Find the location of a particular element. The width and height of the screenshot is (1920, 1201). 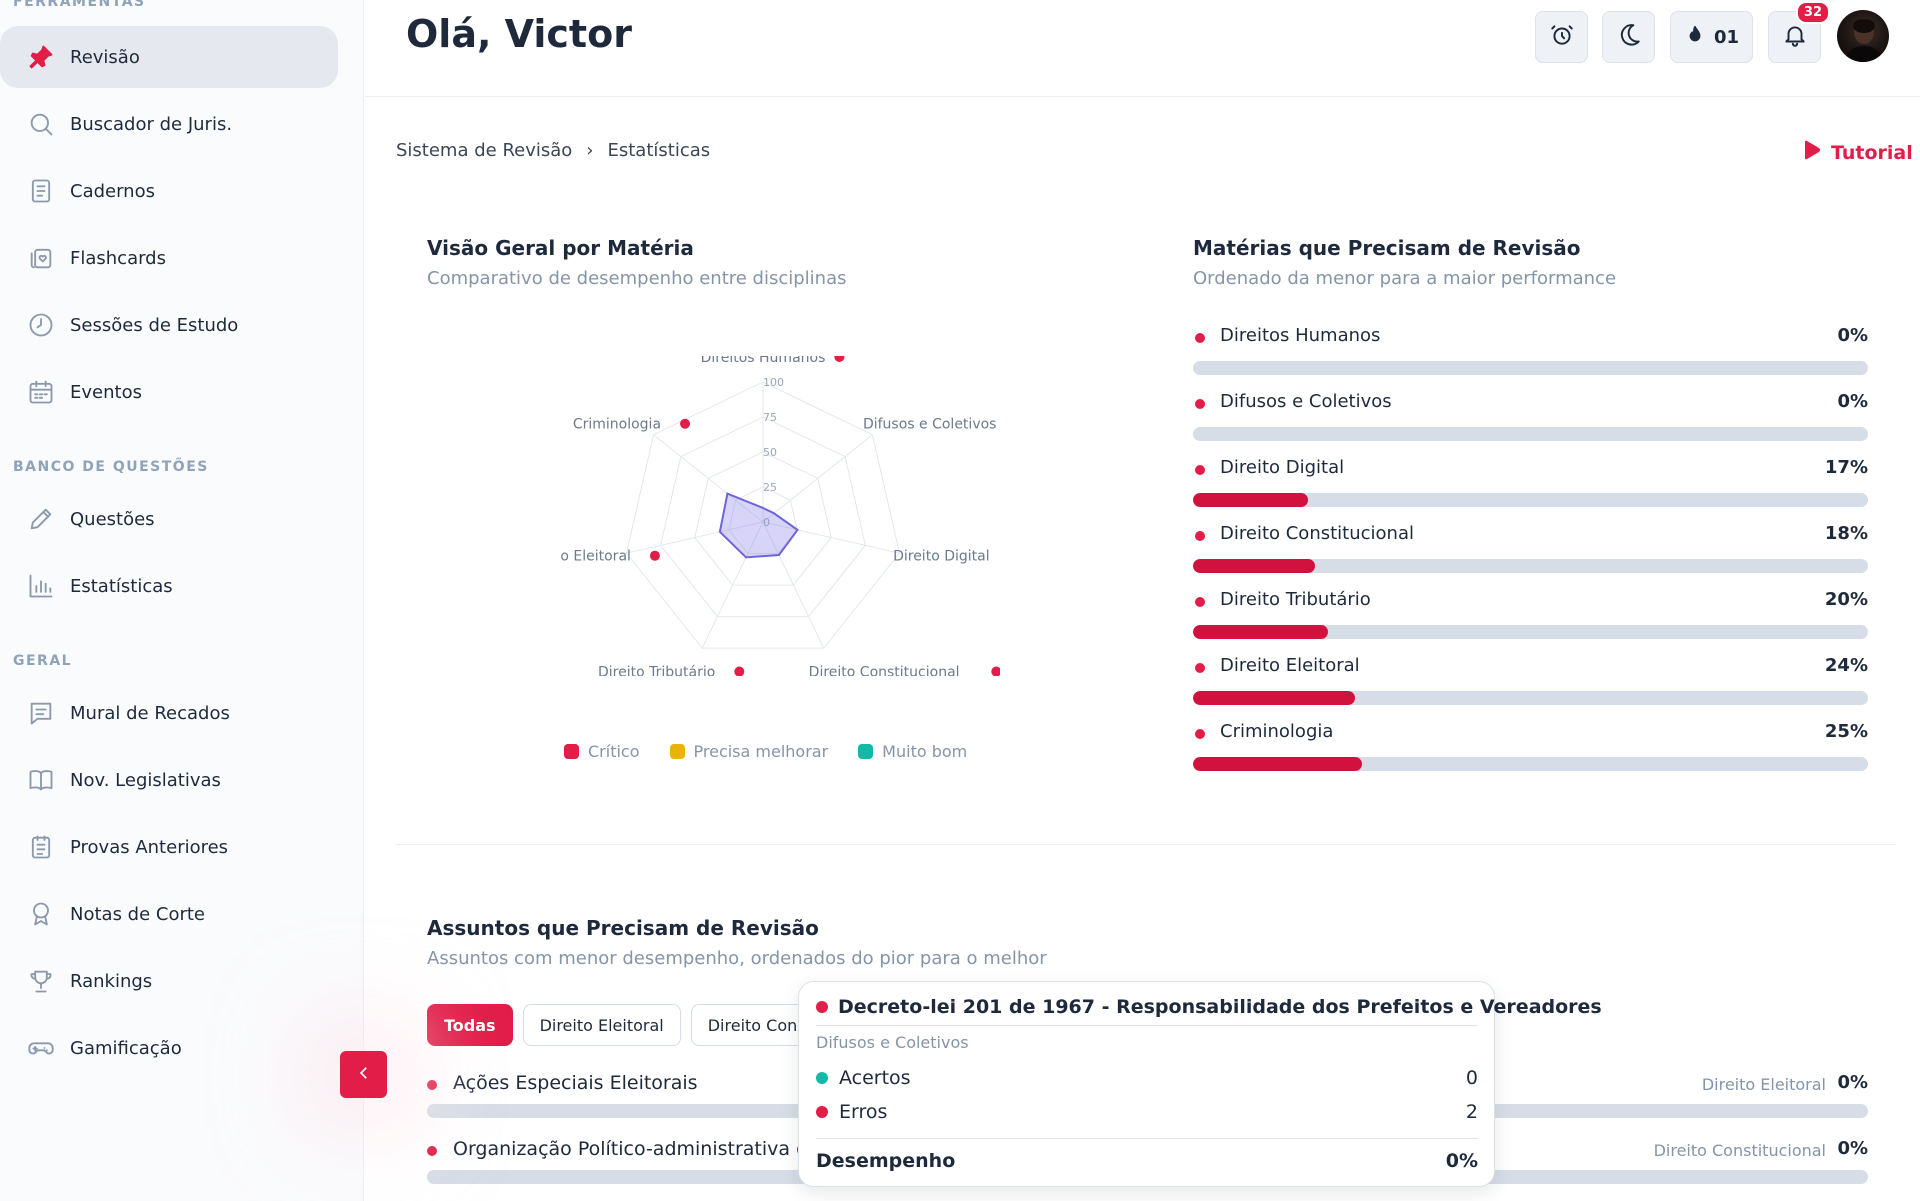

collapse-sidebar-button is located at coordinates (363, 1074).